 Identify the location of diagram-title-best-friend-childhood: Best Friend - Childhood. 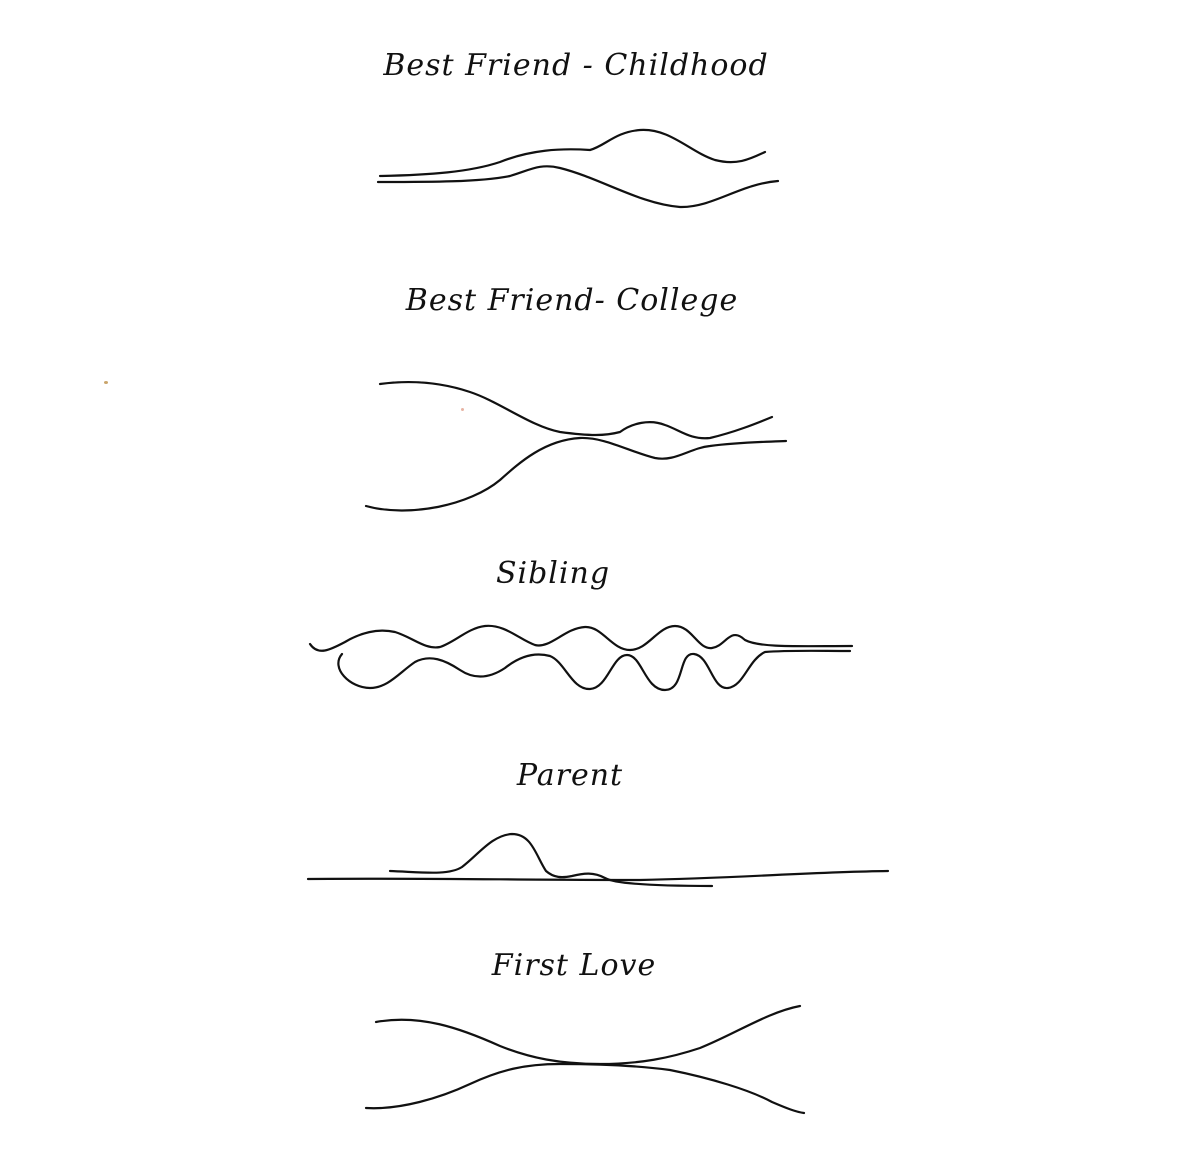
(576, 65).